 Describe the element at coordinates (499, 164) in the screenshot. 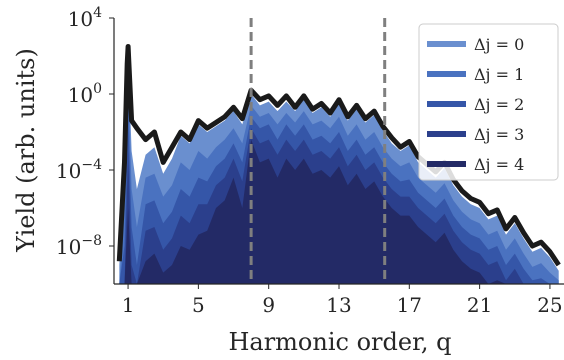

I see `legend-label: Δj = 4` at that location.